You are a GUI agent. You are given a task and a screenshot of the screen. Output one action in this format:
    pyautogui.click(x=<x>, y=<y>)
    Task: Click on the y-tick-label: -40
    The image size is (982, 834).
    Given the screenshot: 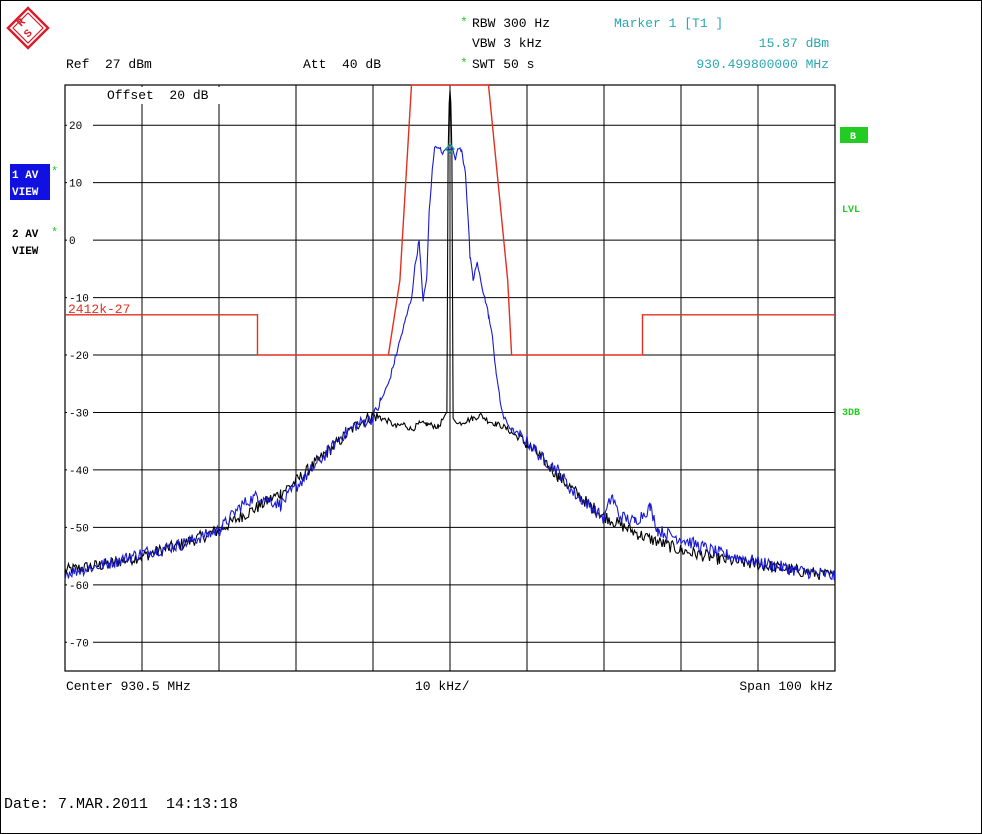 What is the action you would take?
    pyautogui.click(x=79, y=472)
    